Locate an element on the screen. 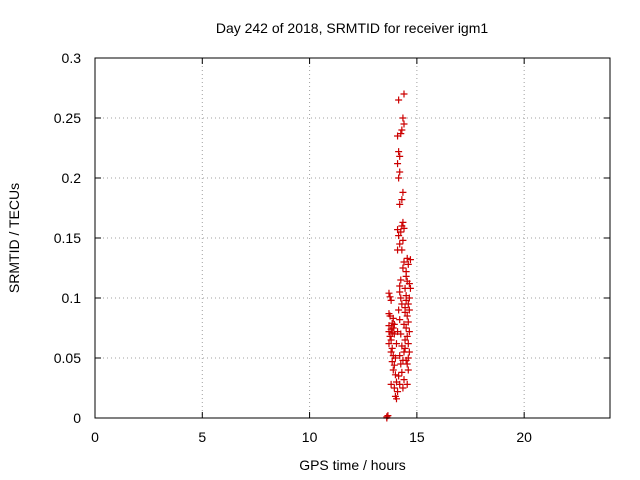 This screenshot has width=640, height=480. y-tick-label: 0 is located at coordinates (77, 418).